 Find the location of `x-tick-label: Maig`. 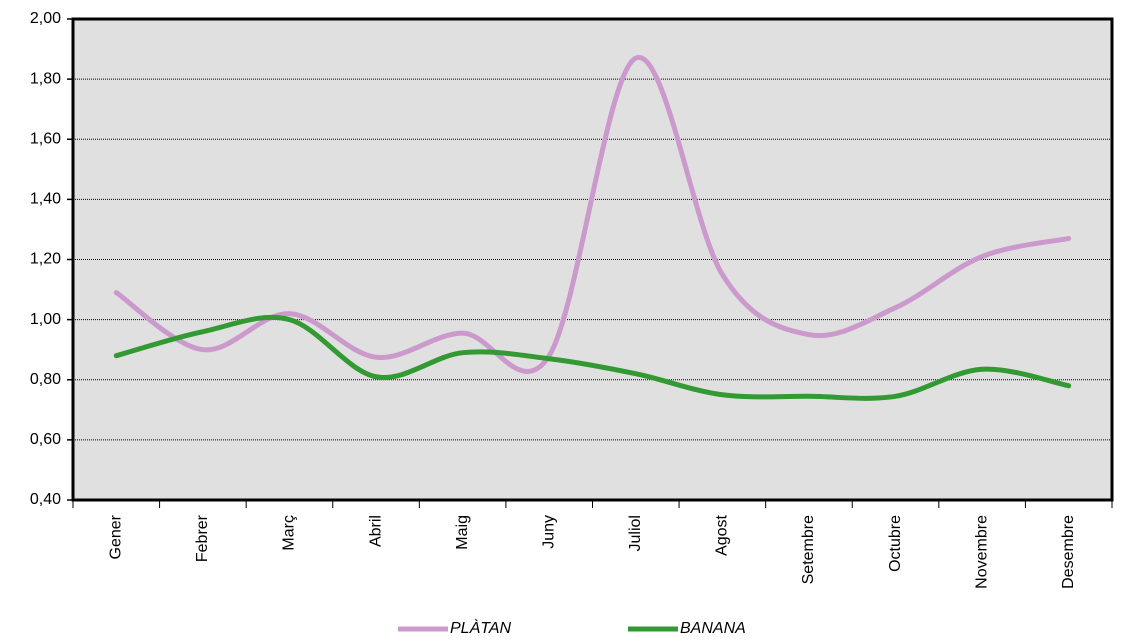

x-tick-label: Maig is located at coordinates (462, 532).